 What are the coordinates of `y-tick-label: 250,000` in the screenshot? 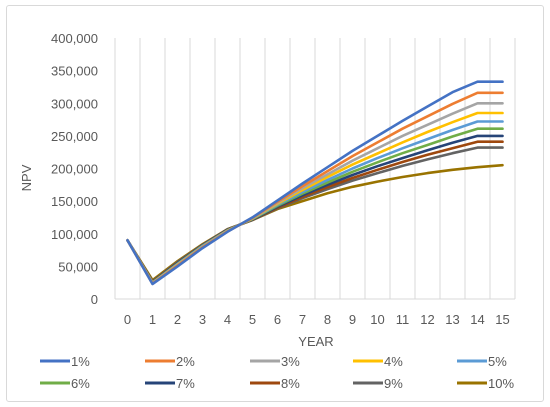 It's located at (74, 136).